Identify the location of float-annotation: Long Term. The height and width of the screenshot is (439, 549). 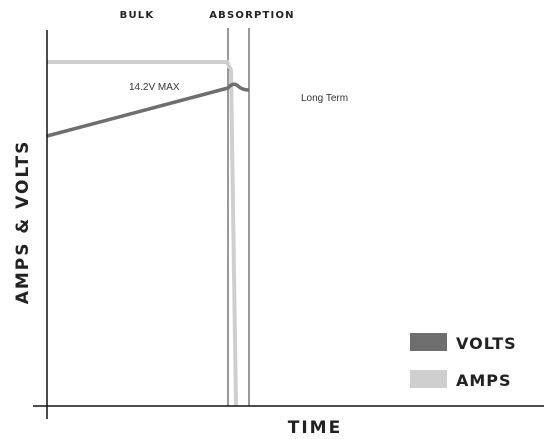
(324, 98).